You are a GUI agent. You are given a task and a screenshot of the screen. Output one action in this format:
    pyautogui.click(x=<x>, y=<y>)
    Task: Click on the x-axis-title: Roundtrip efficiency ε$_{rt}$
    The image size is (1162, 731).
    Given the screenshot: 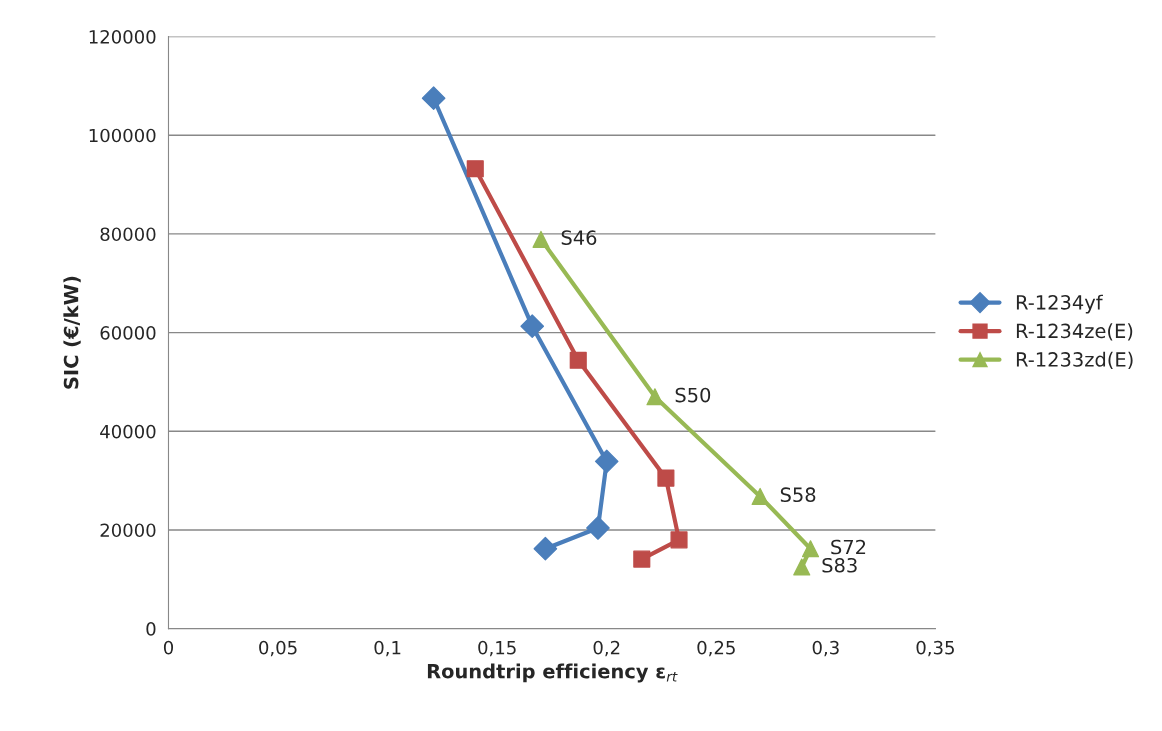 What is the action you would take?
    pyautogui.click(x=552, y=673)
    